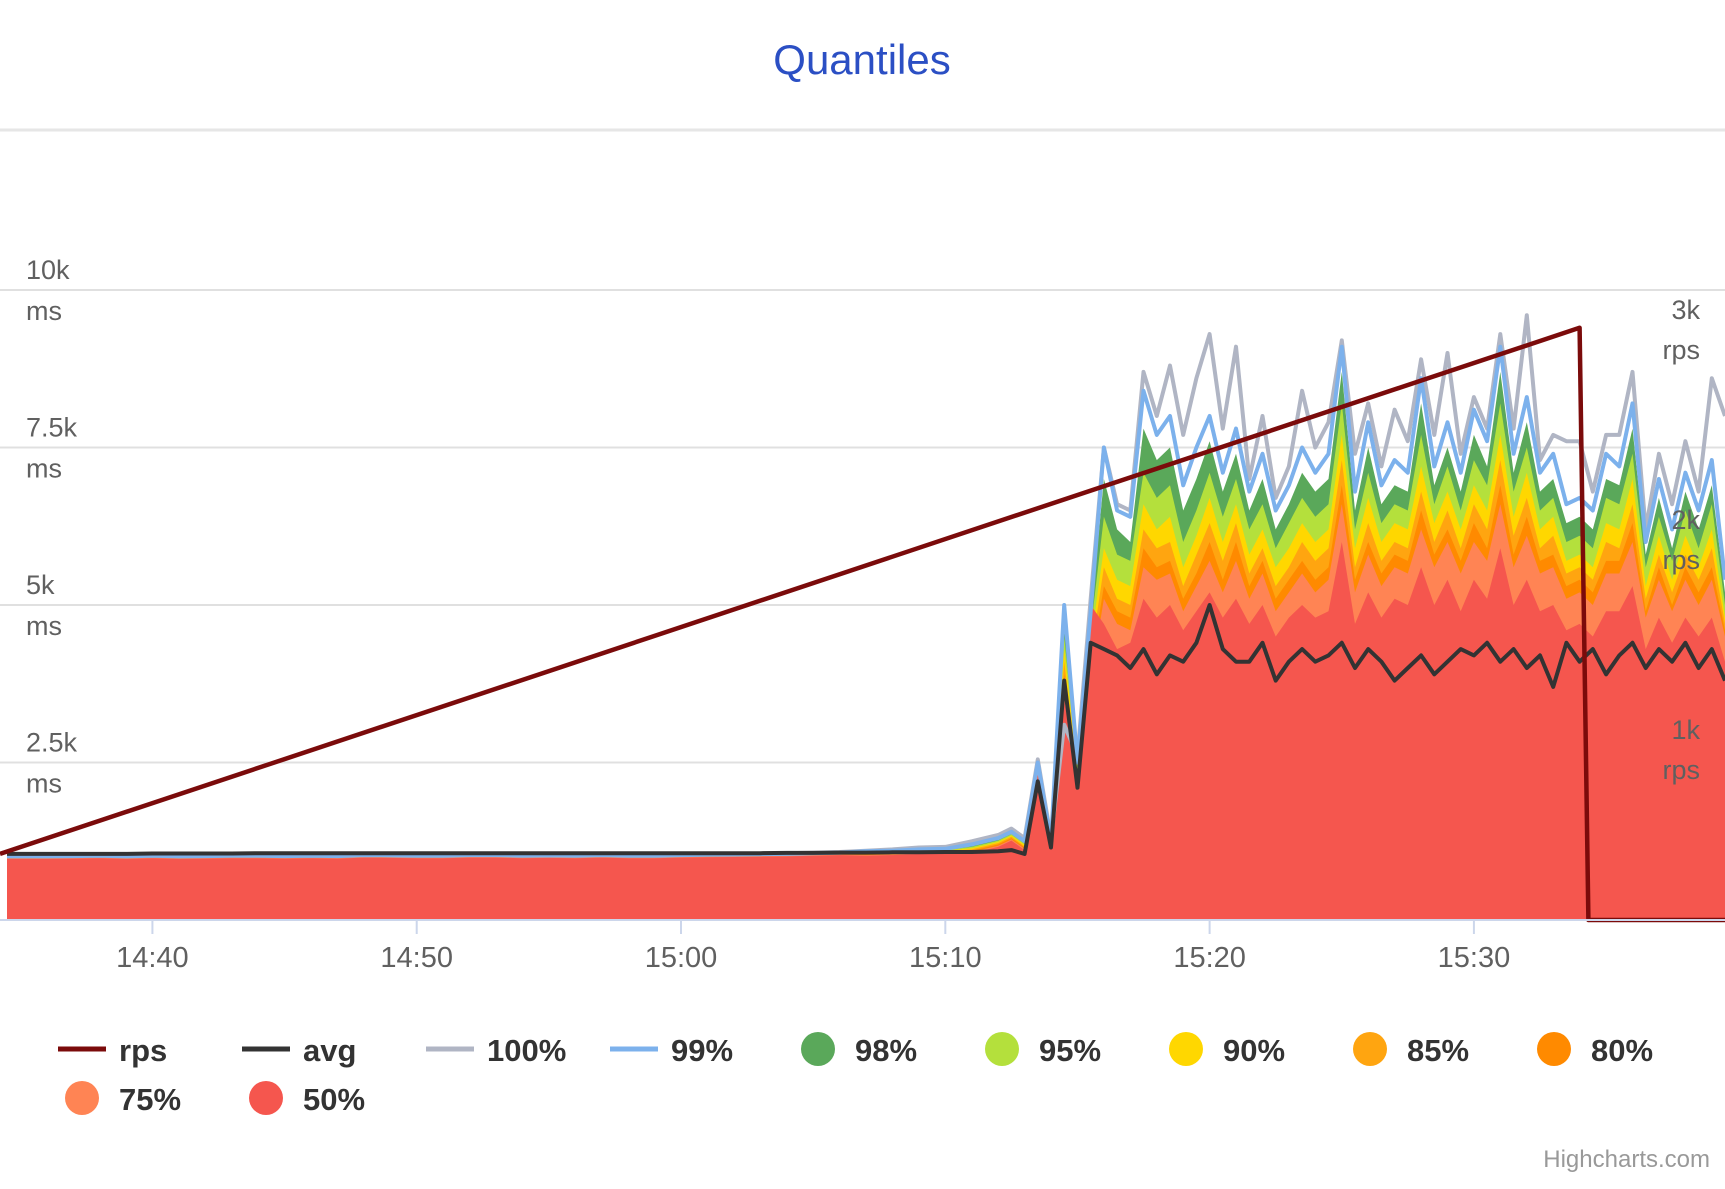  What do you see at coordinates (1254, 1050) in the screenshot?
I see `legend-label-q90: 90%` at bounding box center [1254, 1050].